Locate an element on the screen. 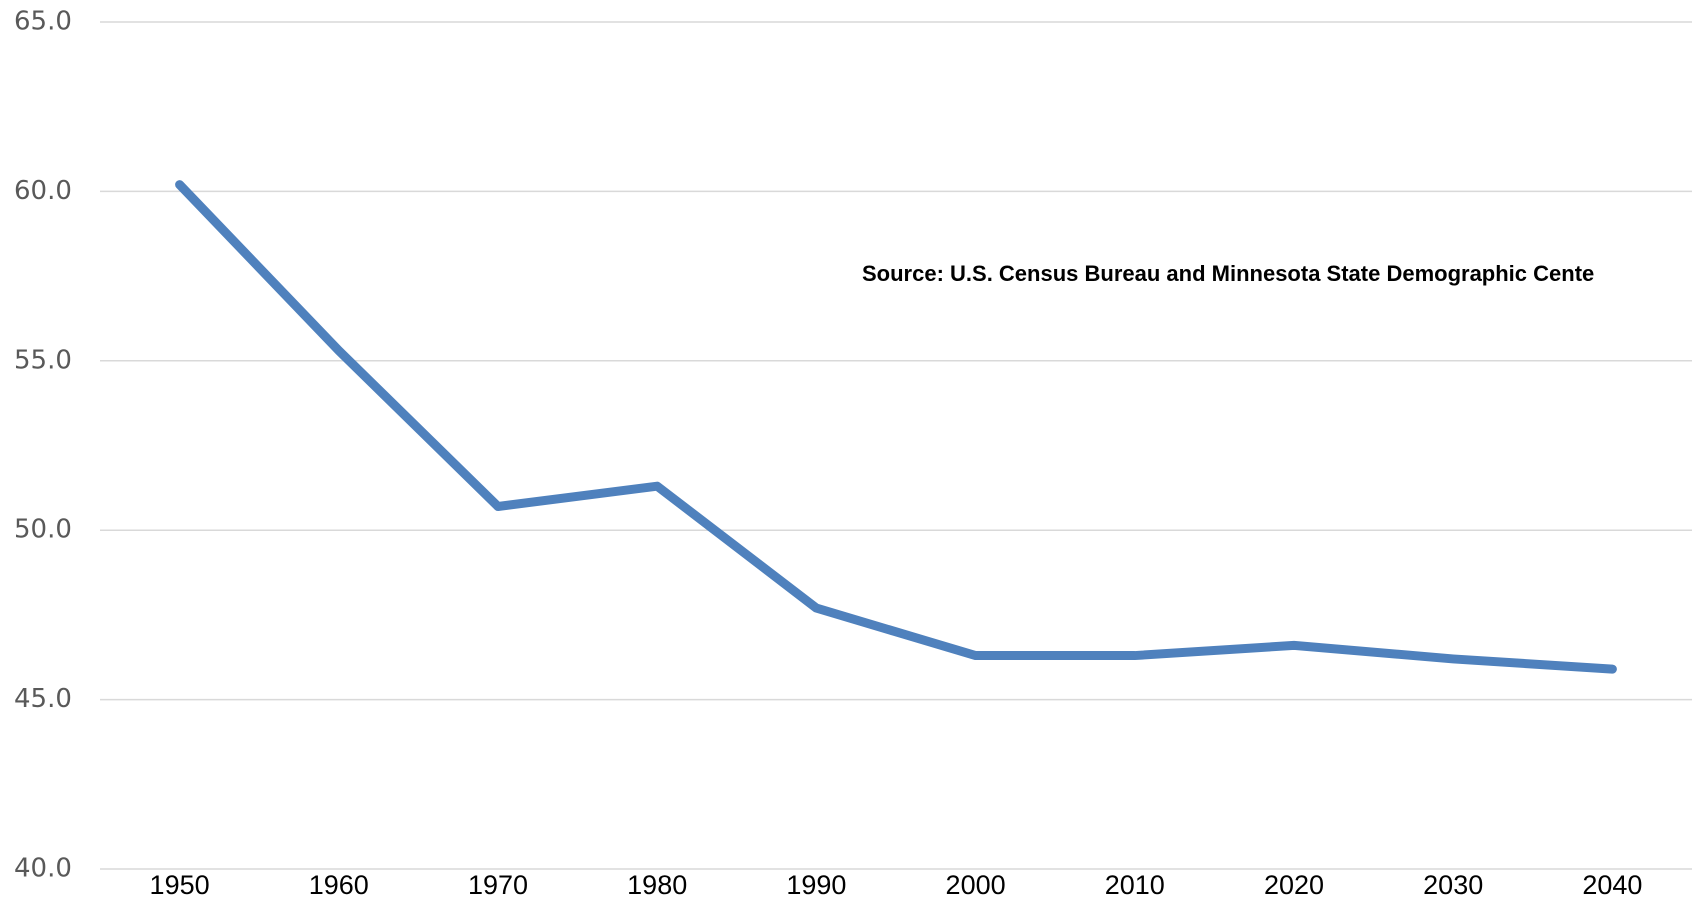 The width and height of the screenshot is (1692, 903). y-tick-label: 60.0 is located at coordinates (43, 191).